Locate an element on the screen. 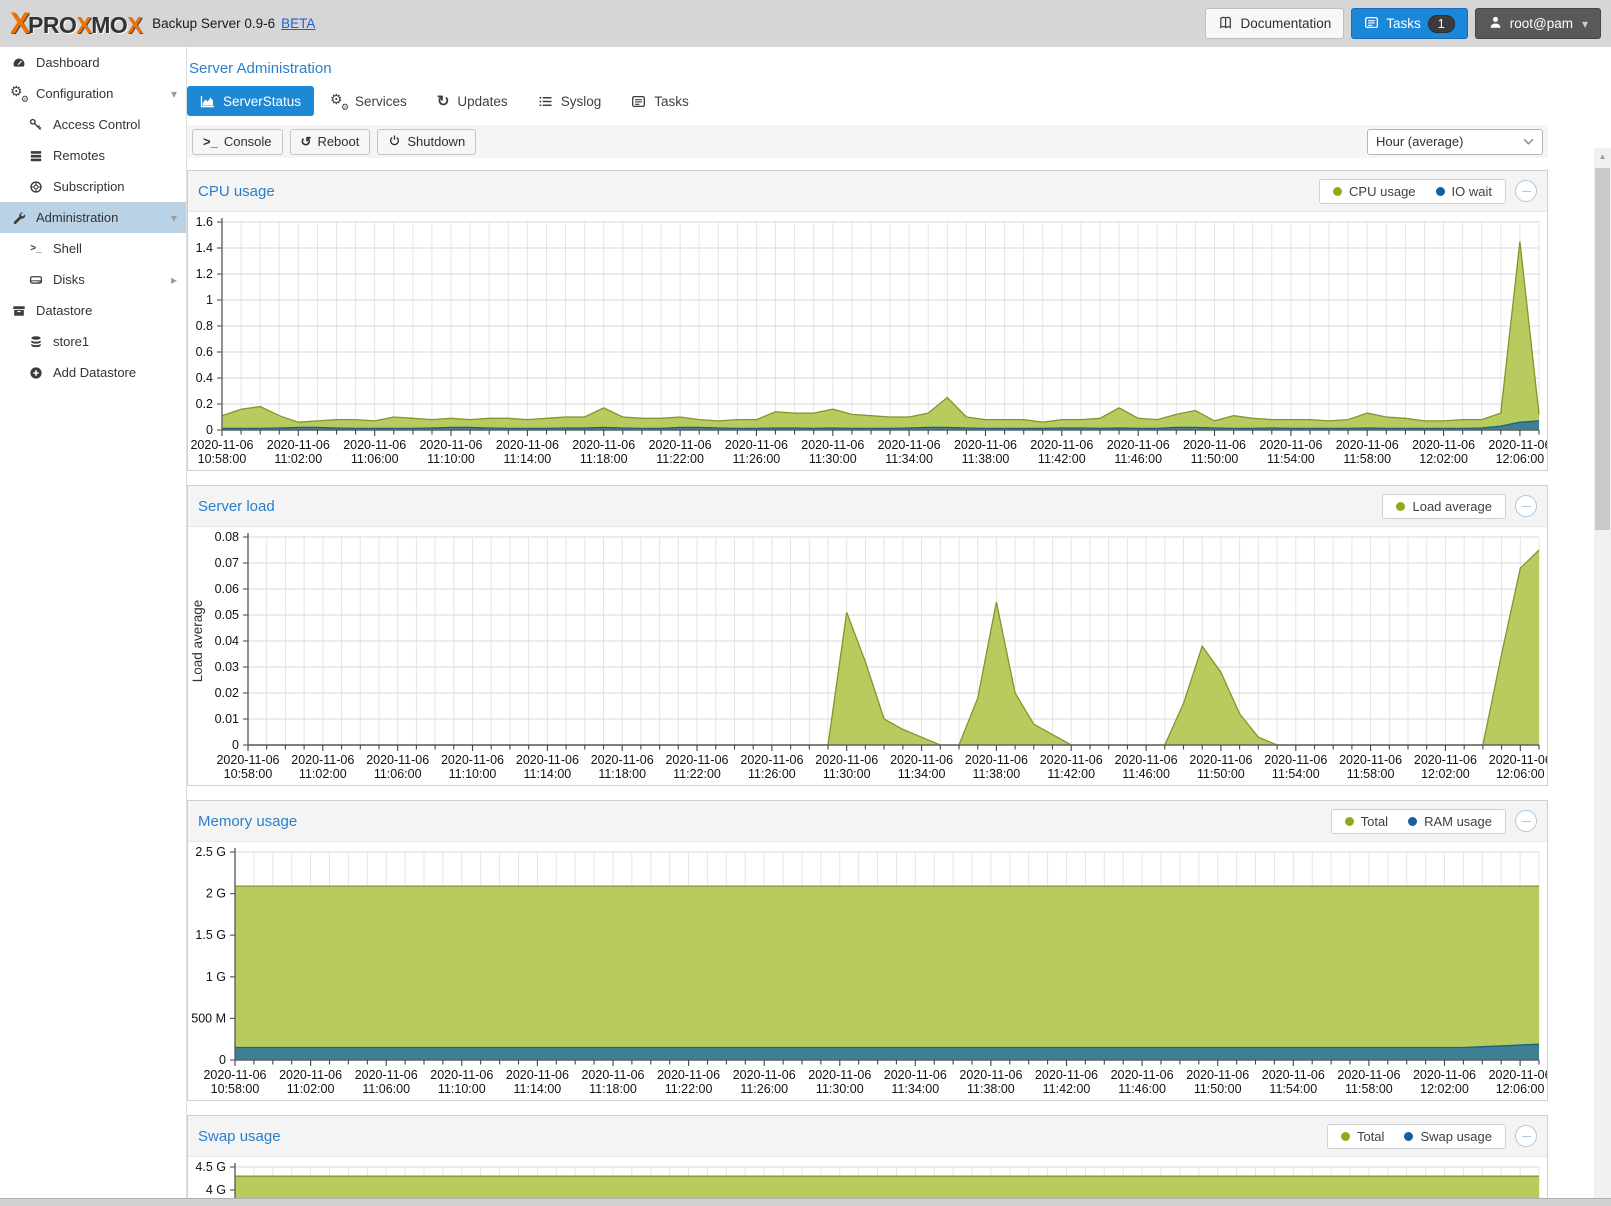 The width and height of the screenshot is (1611, 1206). legend-item-io-wait: IO wait is located at coordinates (1463, 191).